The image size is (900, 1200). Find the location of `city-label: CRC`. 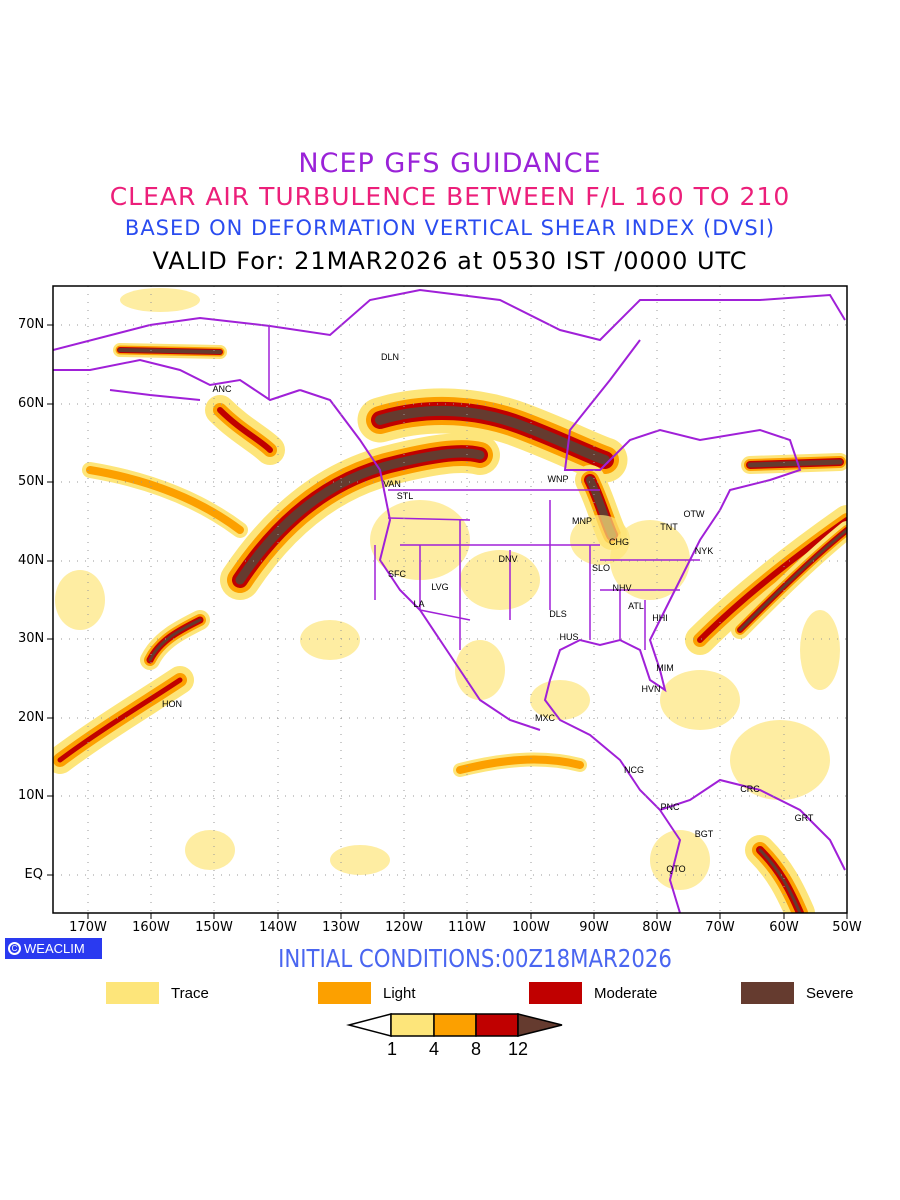

city-label: CRC is located at coordinates (750, 789).